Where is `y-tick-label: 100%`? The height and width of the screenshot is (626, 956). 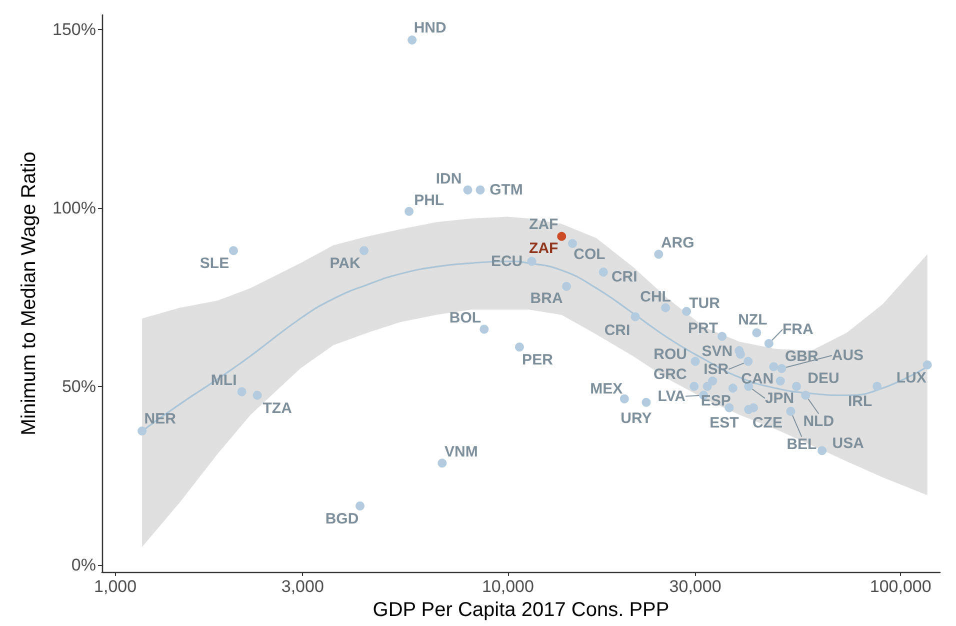 y-tick-label: 100% is located at coordinates (74, 208).